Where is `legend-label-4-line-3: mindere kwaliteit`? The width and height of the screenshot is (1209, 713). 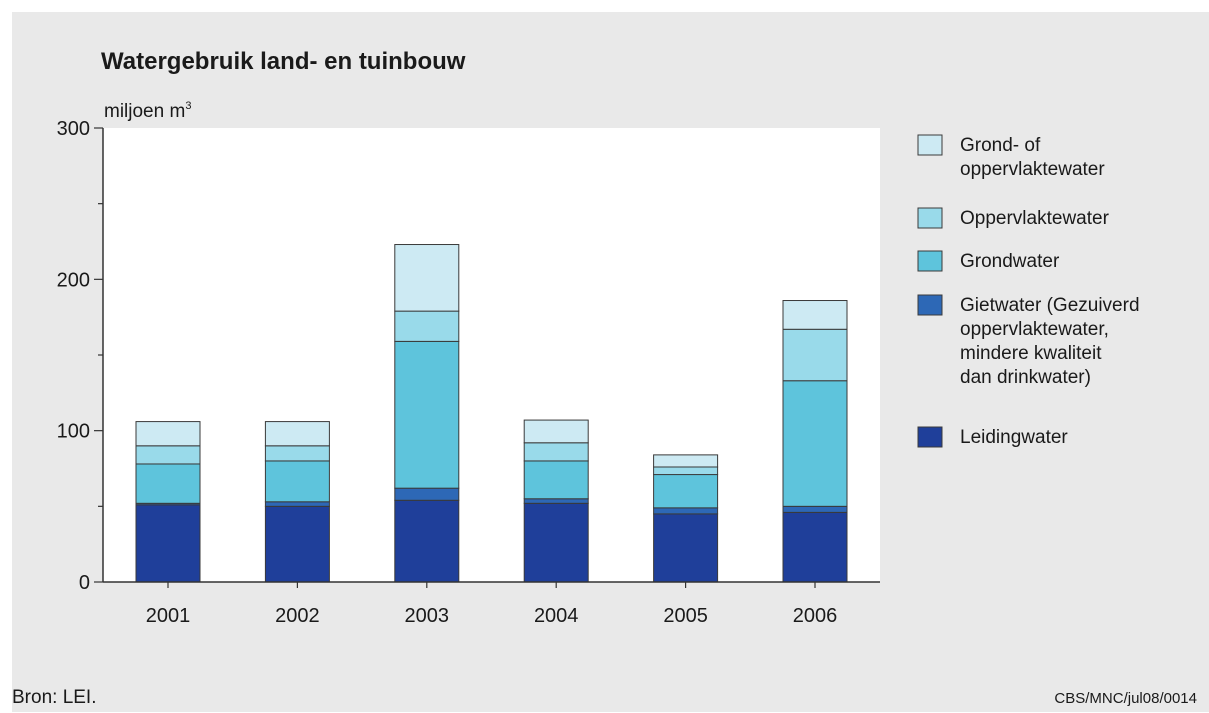 legend-label-4-line-3: mindere kwaliteit is located at coordinates (1031, 353).